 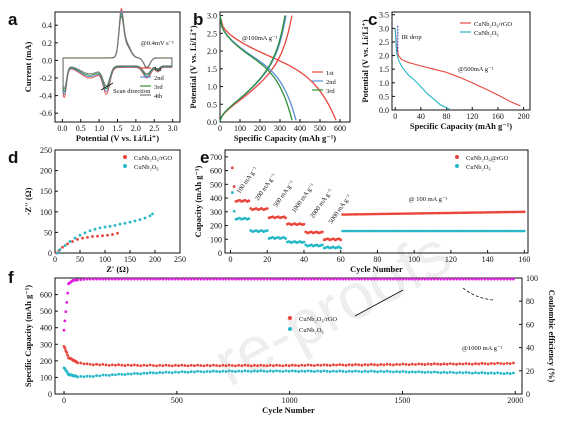 What do you see at coordinates (339, 209) in the screenshot?
I see `panel-e-rate-label: 5000 mA g⁻¹` at bounding box center [339, 209].